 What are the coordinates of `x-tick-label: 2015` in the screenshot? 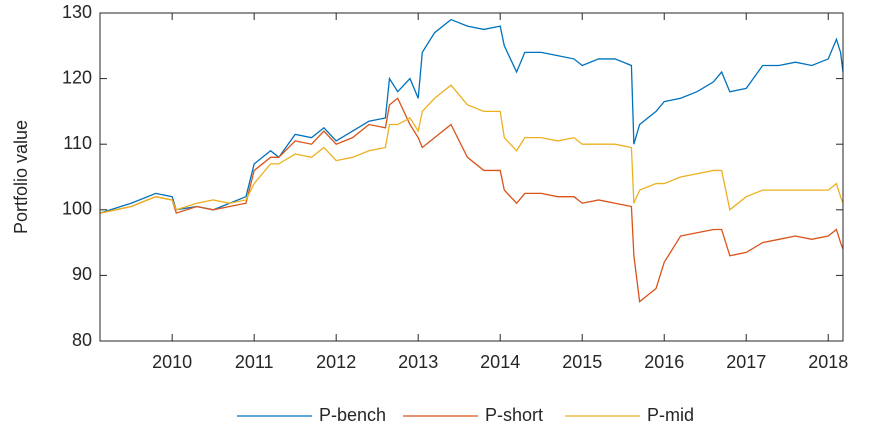 It's located at (582, 362).